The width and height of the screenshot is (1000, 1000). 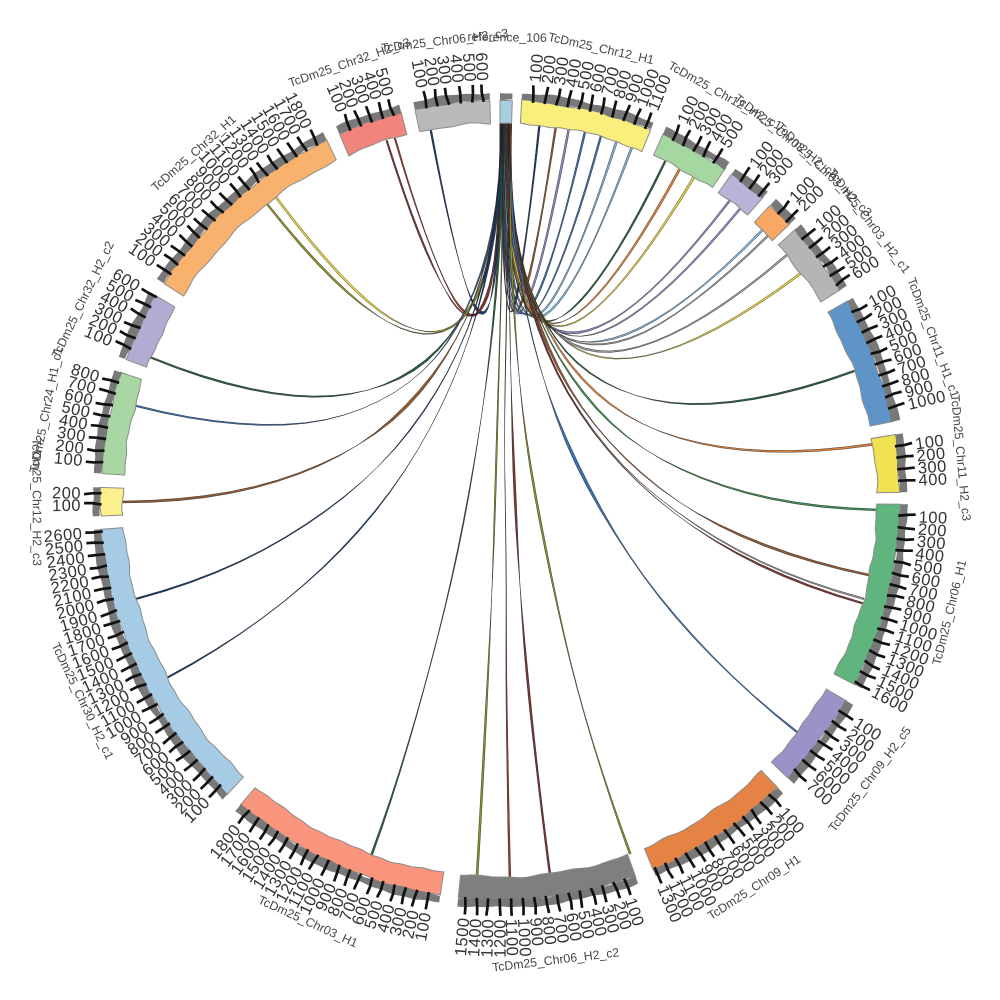 I want to click on svg-text: 800, so click(x=548, y=930).